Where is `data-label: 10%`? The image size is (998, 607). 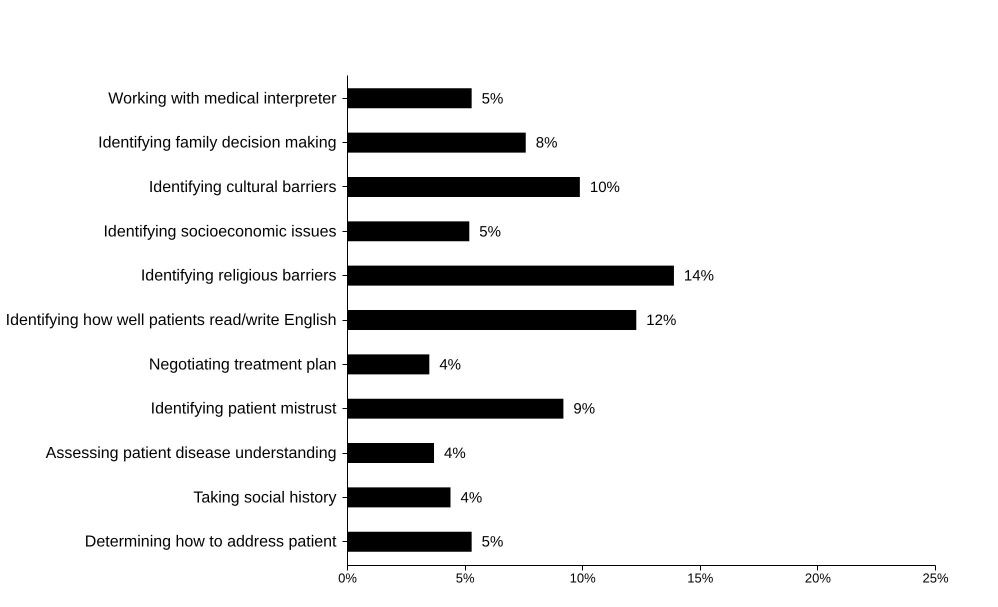 data-label: 10% is located at coordinates (605, 187).